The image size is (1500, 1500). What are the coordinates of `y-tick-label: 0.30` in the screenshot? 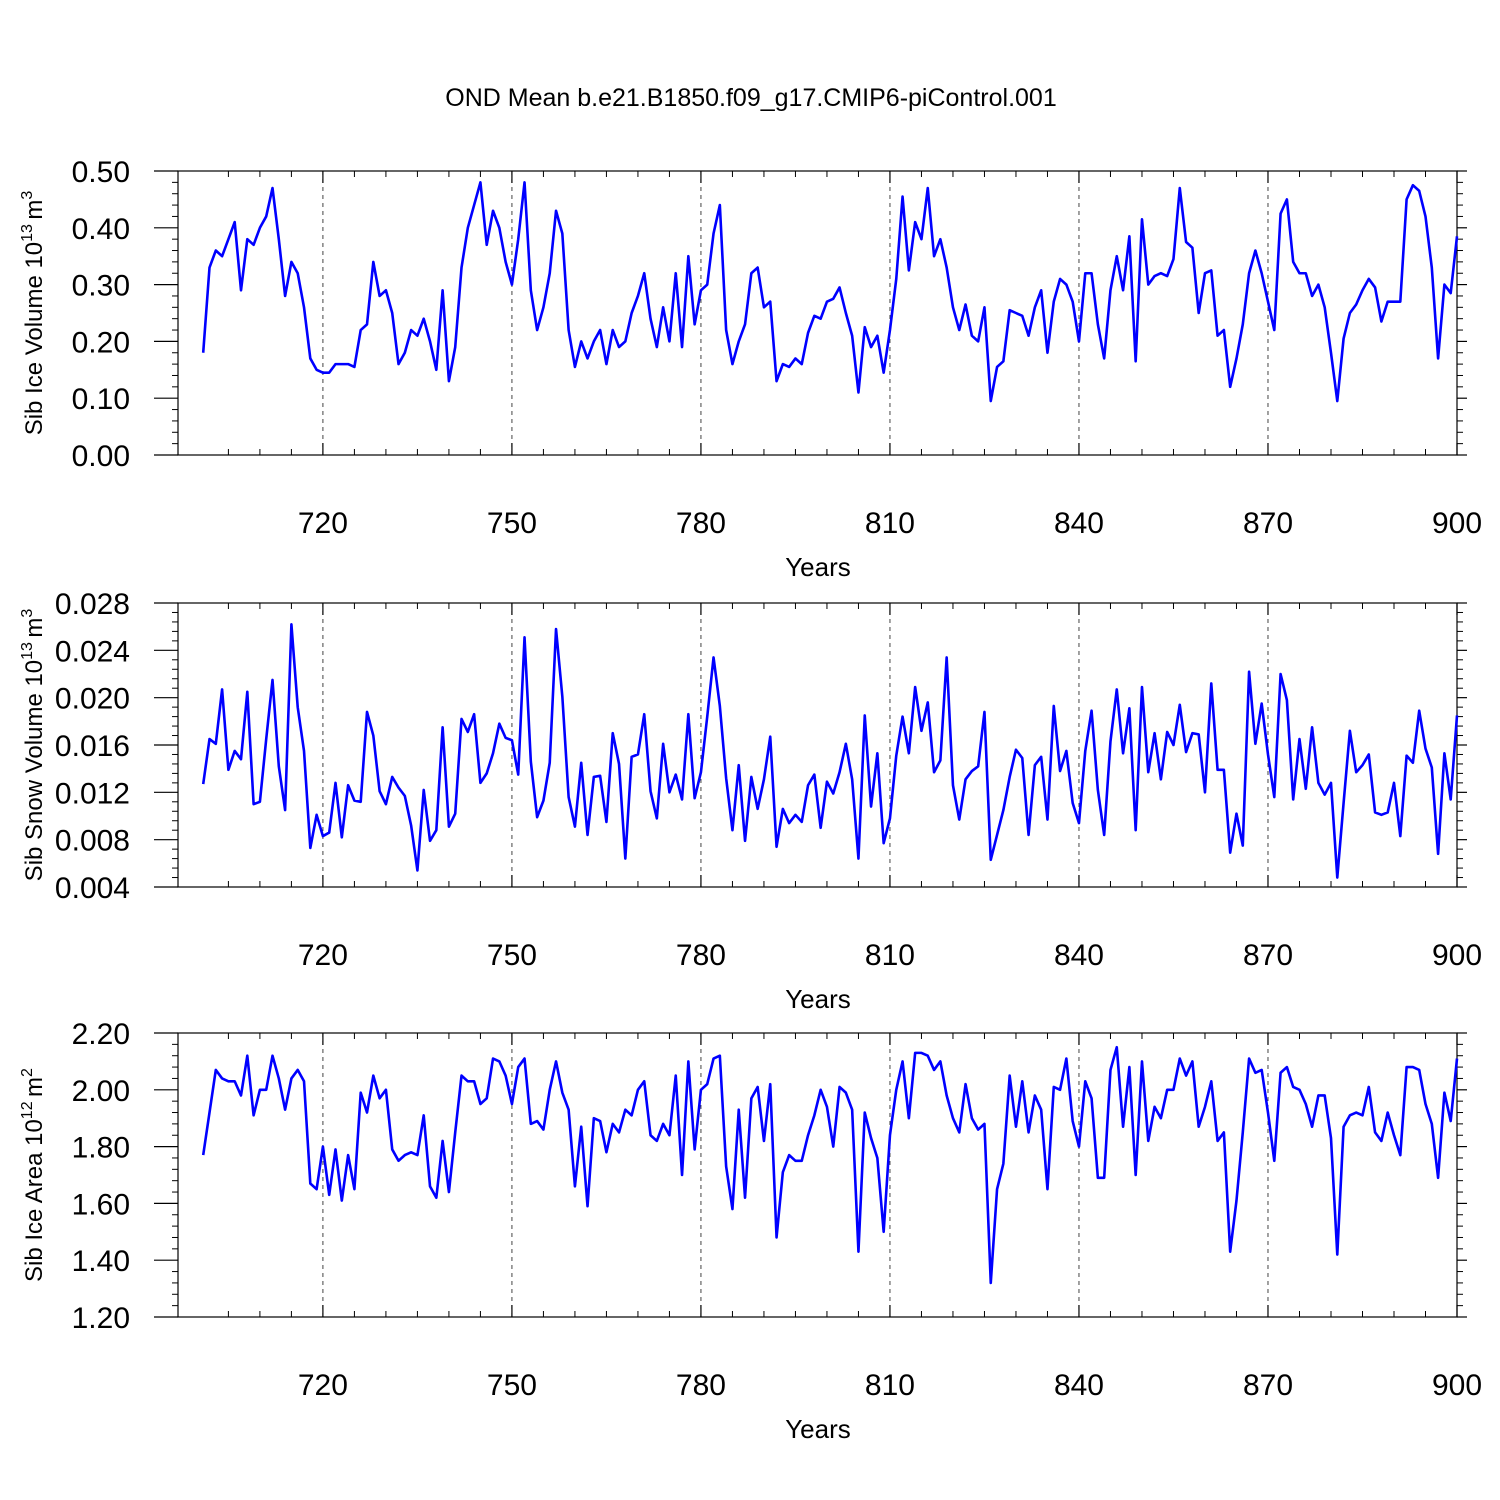 It's located at (101, 286).